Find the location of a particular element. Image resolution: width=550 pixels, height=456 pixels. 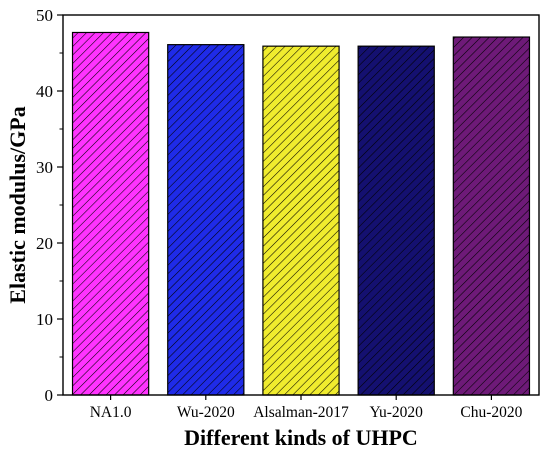

y-tick-label: 10 is located at coordinates (44, 319).